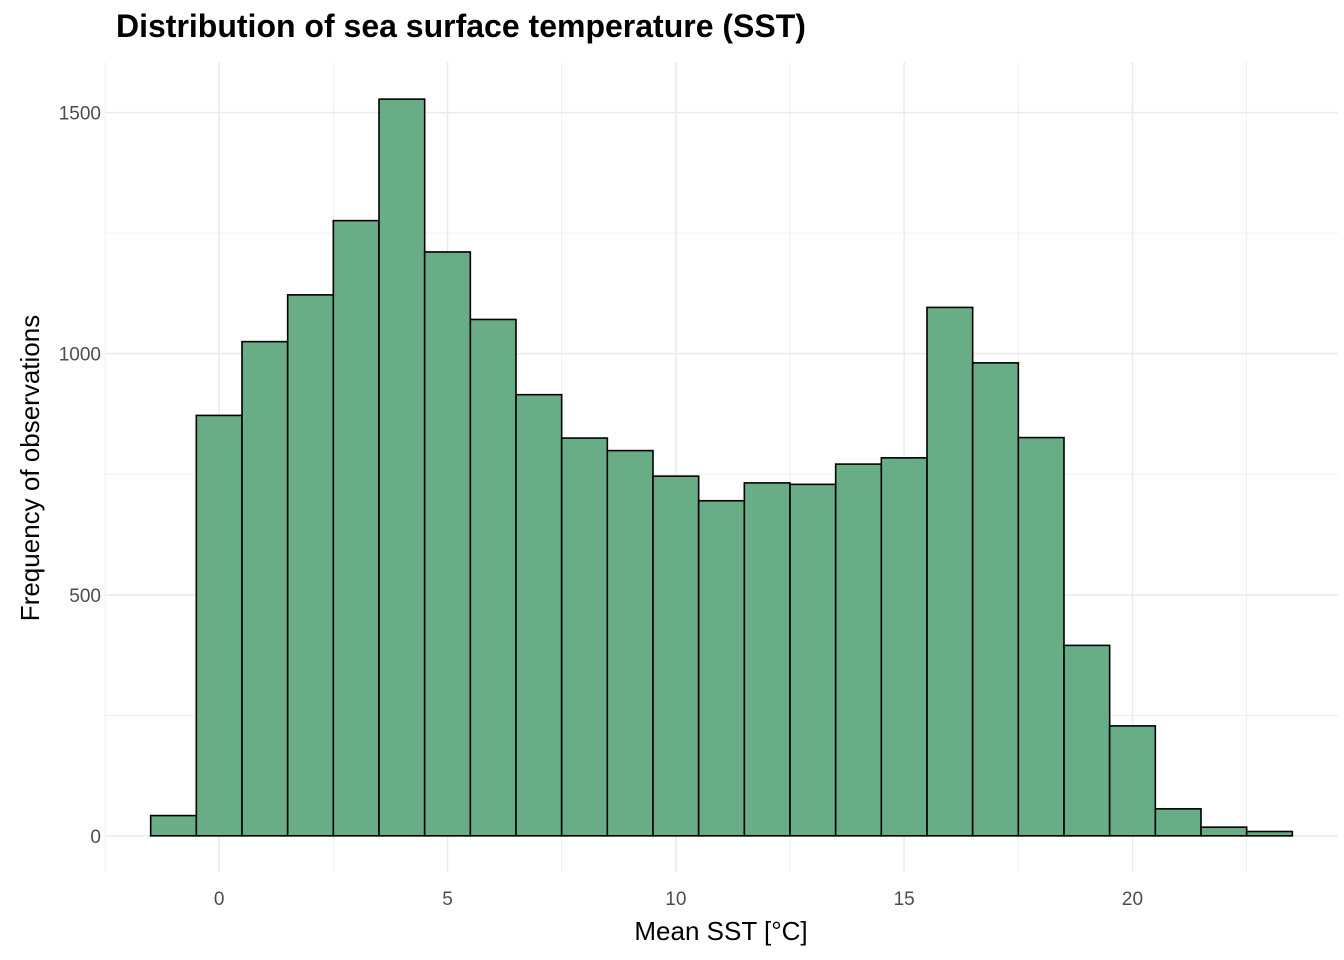  I want to click on y-tick-label: 1000, so click(80, 355).